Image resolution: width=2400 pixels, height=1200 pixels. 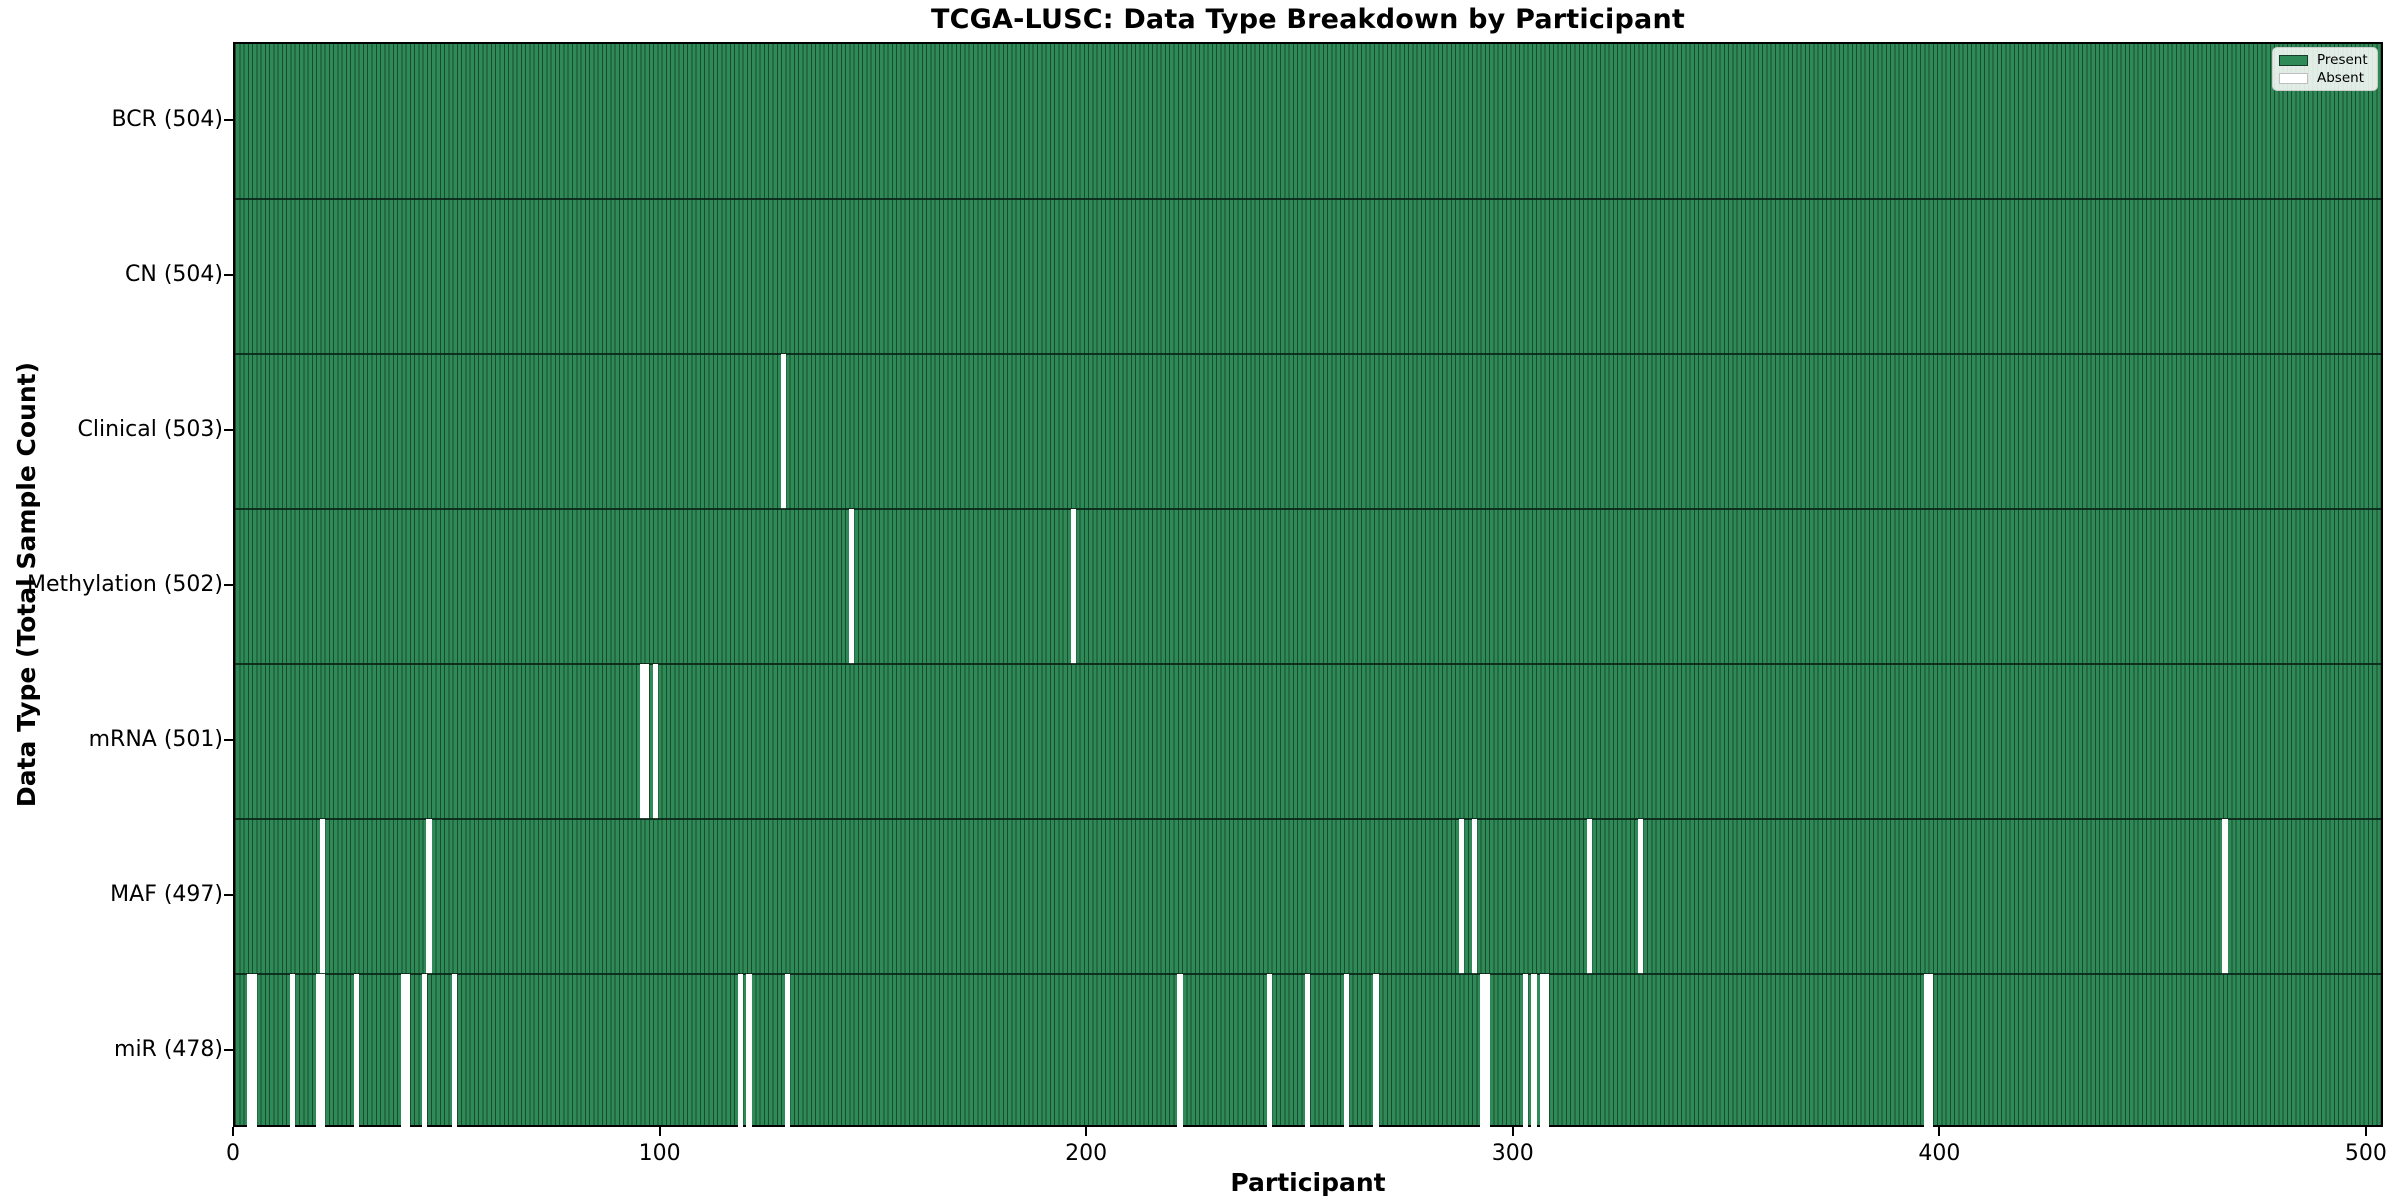 What do you see at coordinates (2293, 60) in the screenshot?
I see `present-swatch-icon` at bounding box center [2293, 60].